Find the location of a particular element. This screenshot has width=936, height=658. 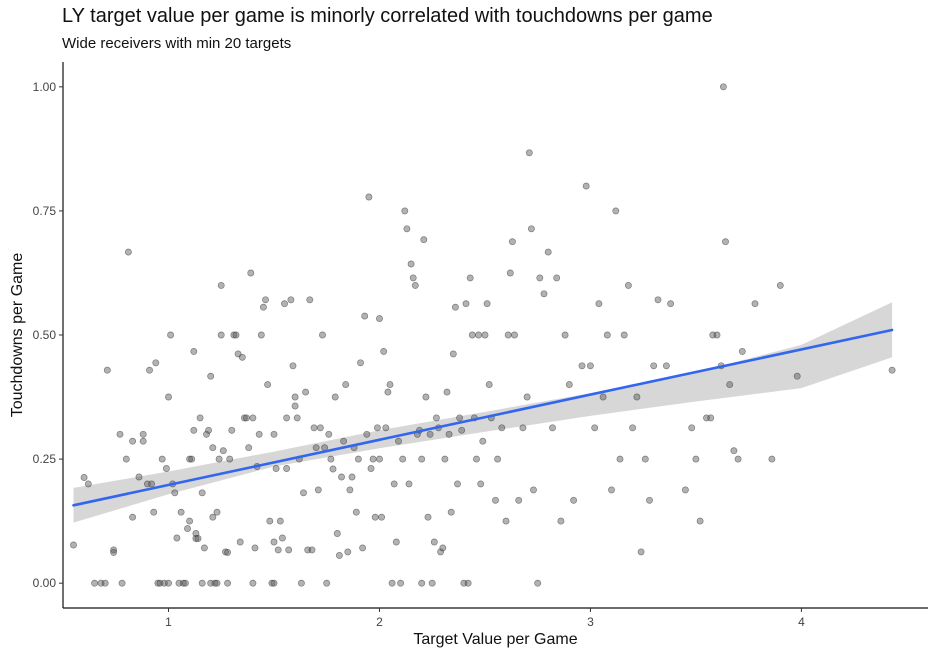

x-axis-title: Target Value per Game is located at coordinates (495, 639).